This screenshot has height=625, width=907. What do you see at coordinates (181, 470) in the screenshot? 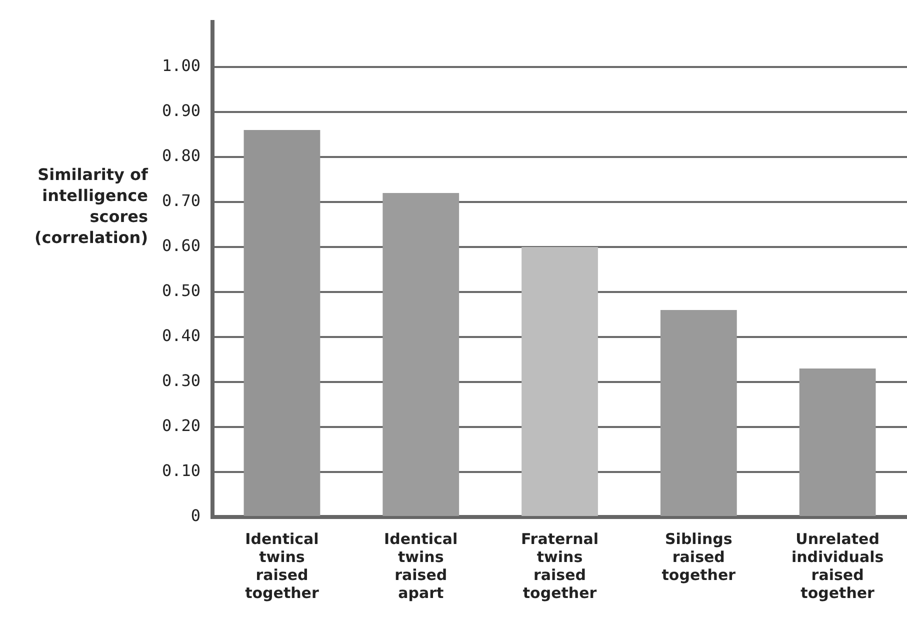
I see `y-tick-label: 0.10` at bounding box center [181, 470].